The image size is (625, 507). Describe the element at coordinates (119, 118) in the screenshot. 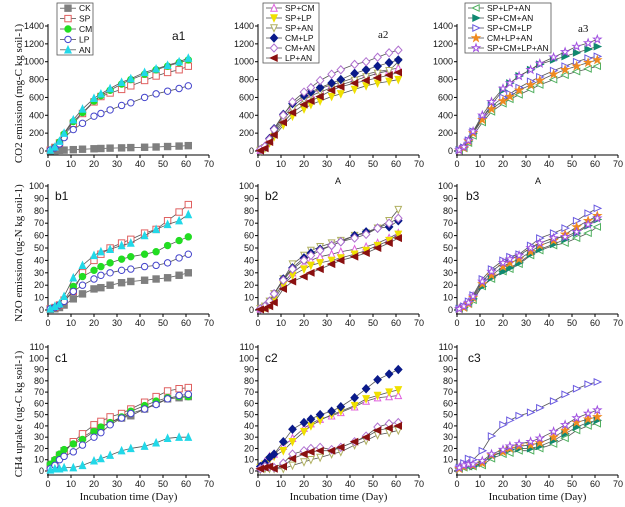

I see `series-lp` at that location.